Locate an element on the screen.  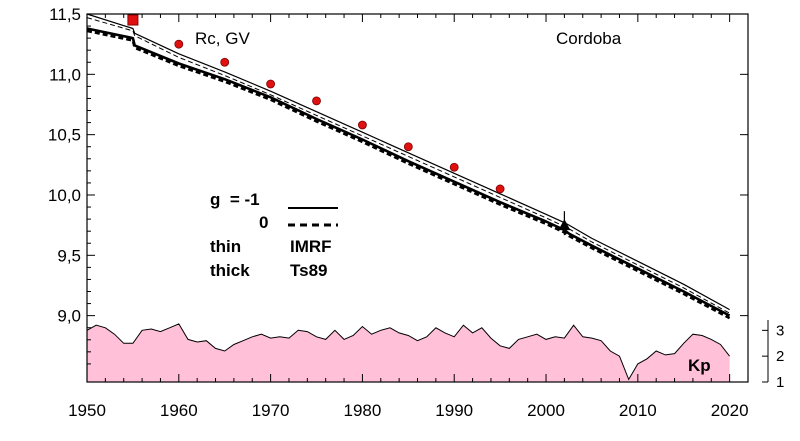
annotation-station: Cordoba is located at coordinates (589, 38).